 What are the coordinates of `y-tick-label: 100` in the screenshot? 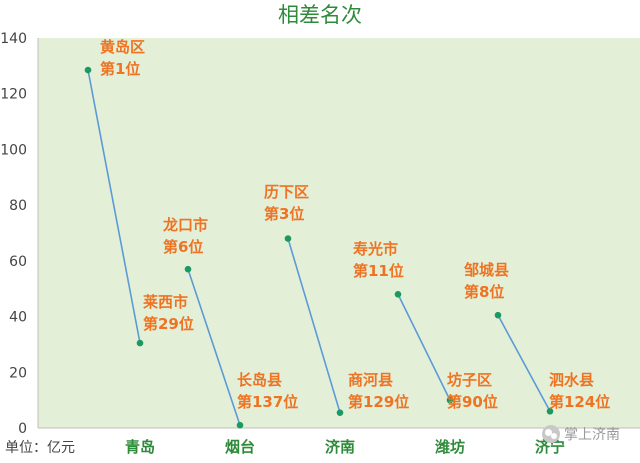 It's located at (13, 150).